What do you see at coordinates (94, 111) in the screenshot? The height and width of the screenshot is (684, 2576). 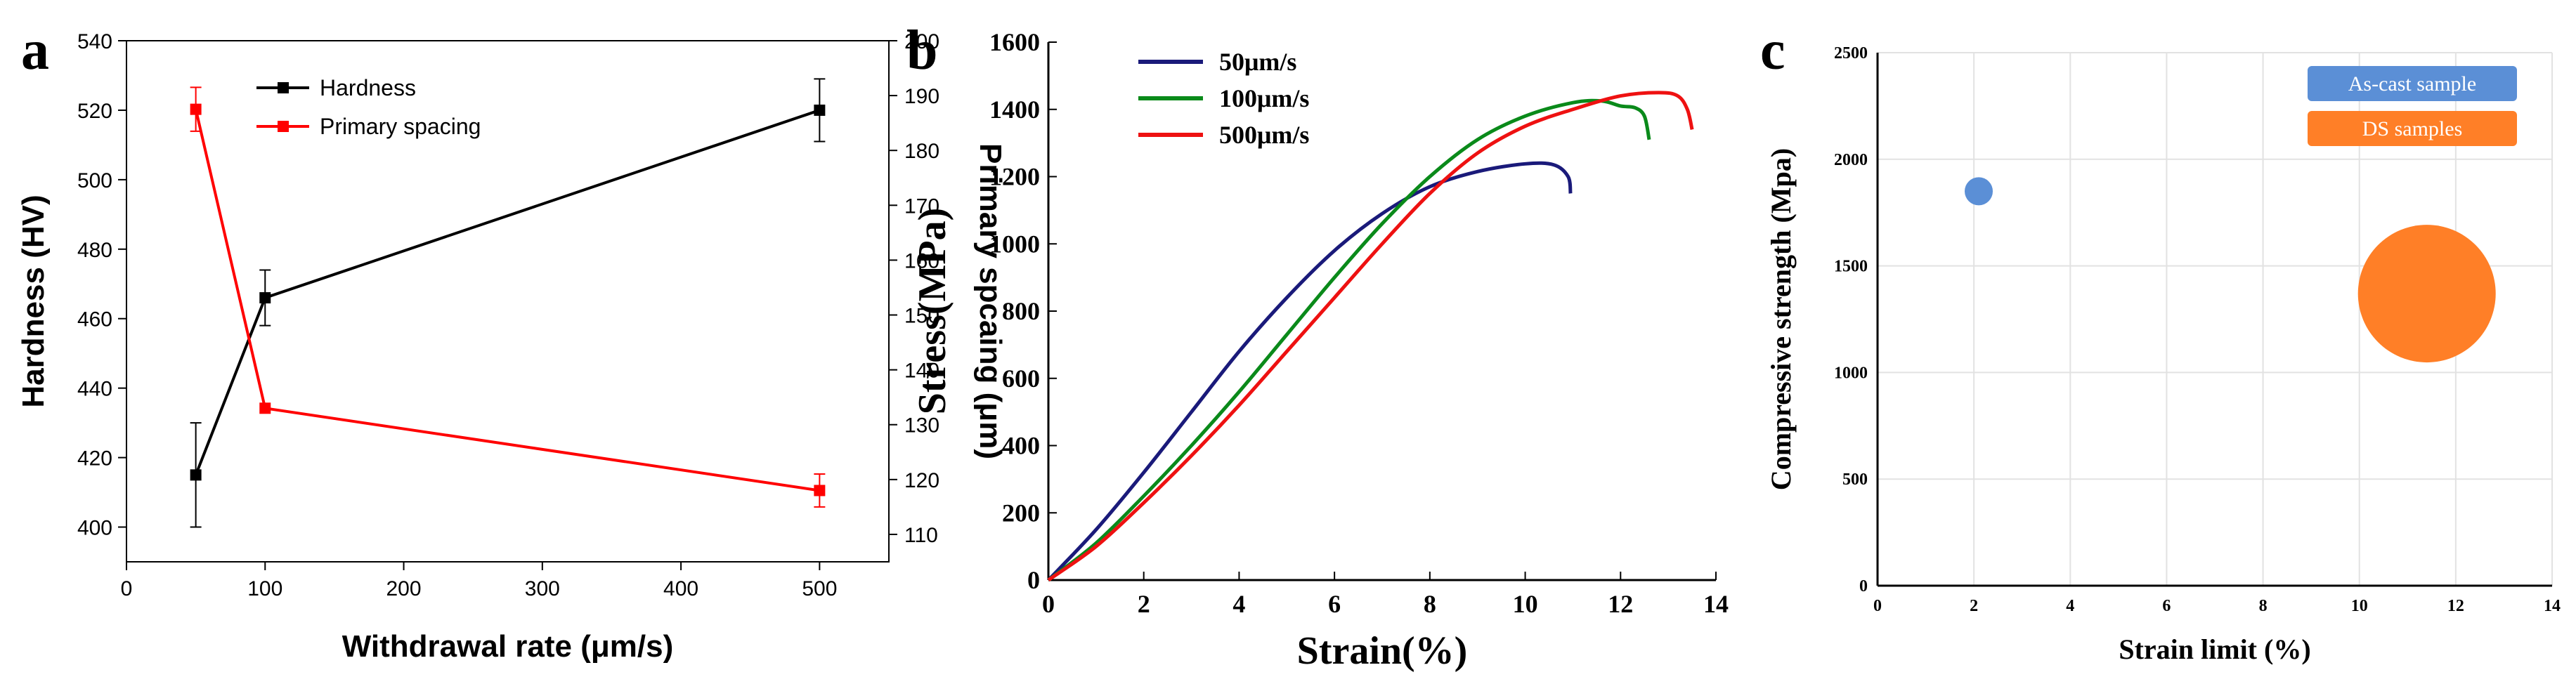 I see `panel-a-y-tick-label: 520` at bounding box center [94, 111].